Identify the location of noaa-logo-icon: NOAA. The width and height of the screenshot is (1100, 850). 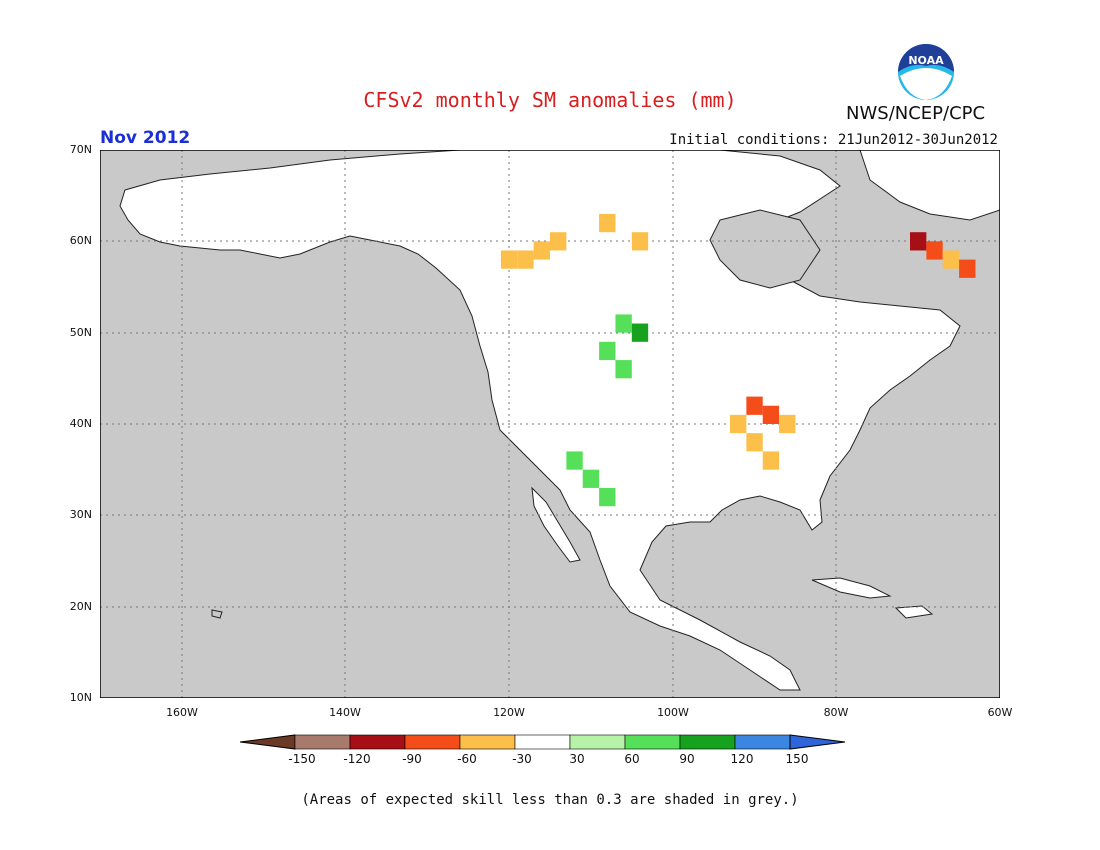
(926, 72).